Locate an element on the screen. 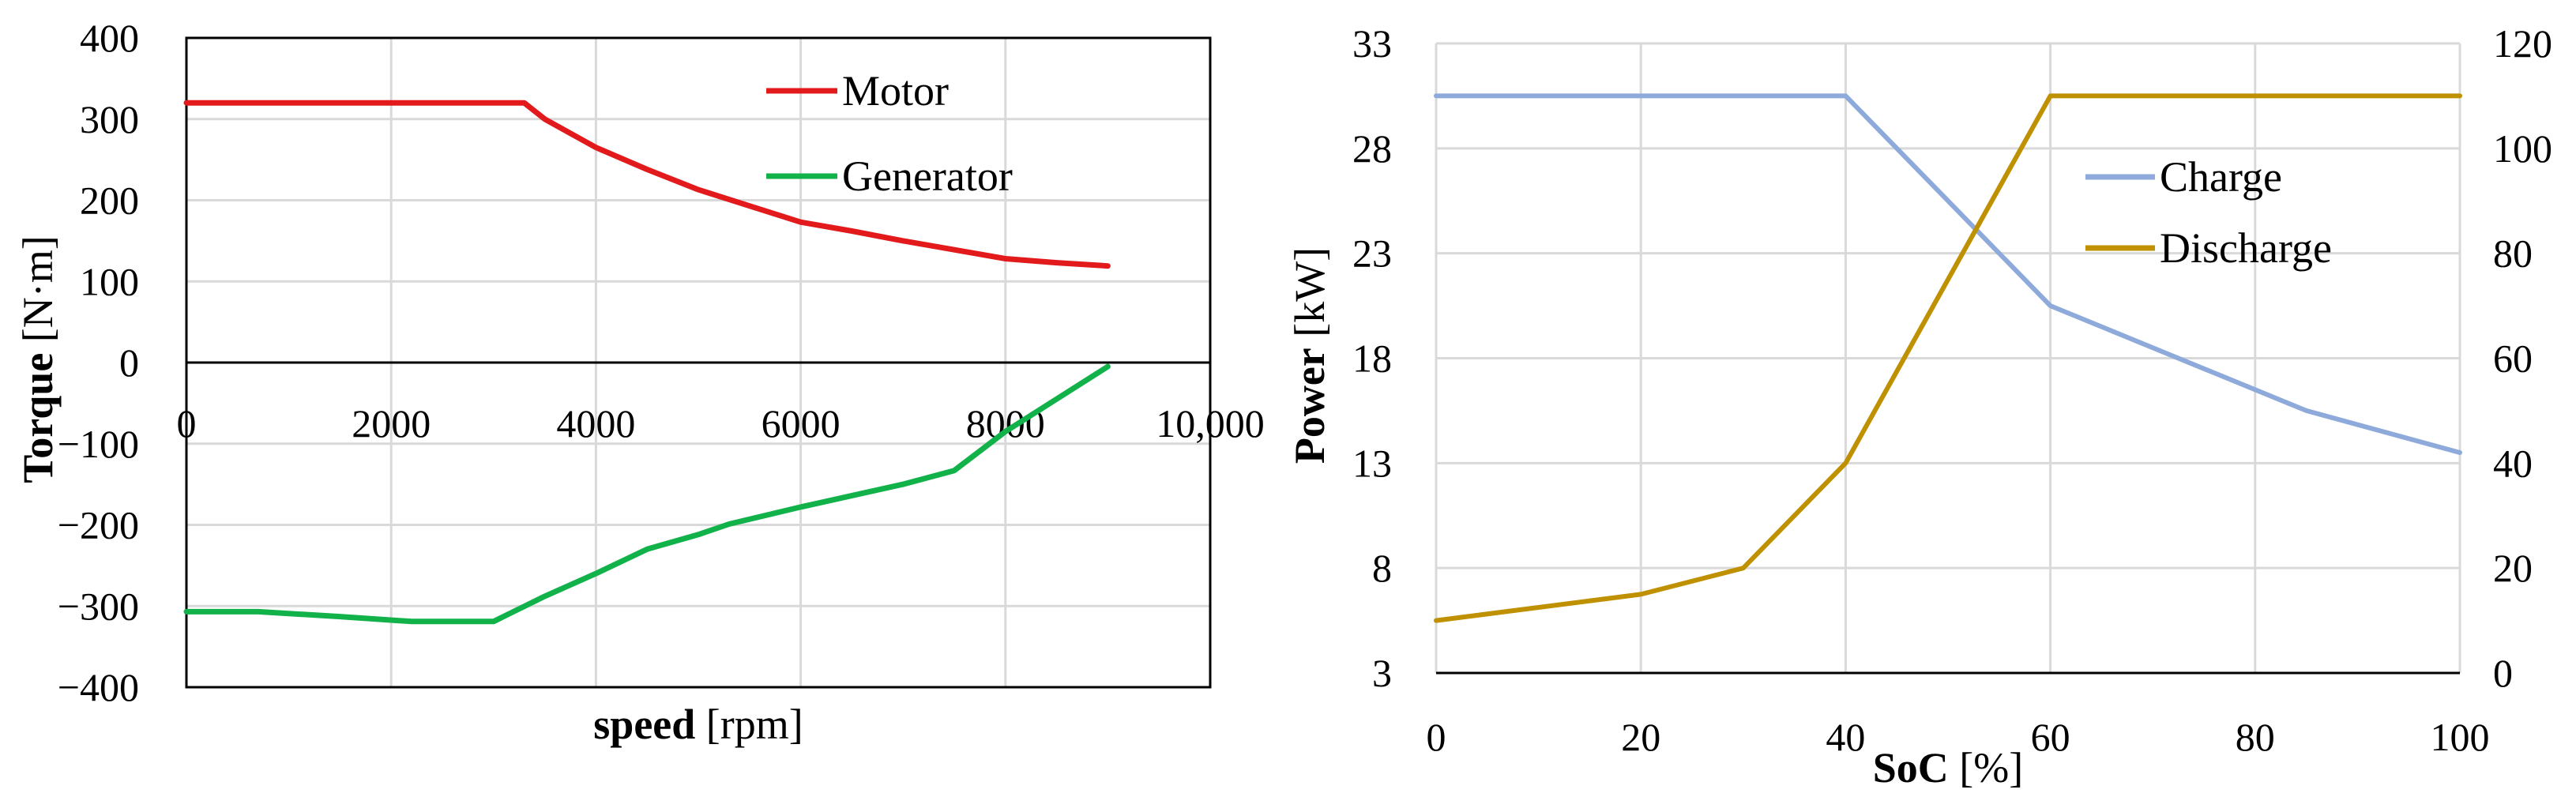 The width and height of the screenshot is (2576, 812). chart1-x-axis-title: speed [rpm] is located at coordinates (698, 724).